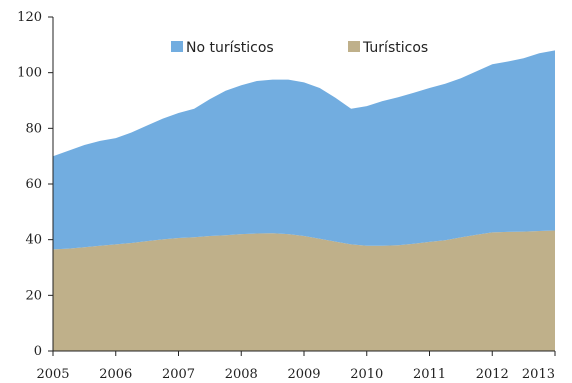  I want to click on x-tick-label: 2007, so click(178, 374).